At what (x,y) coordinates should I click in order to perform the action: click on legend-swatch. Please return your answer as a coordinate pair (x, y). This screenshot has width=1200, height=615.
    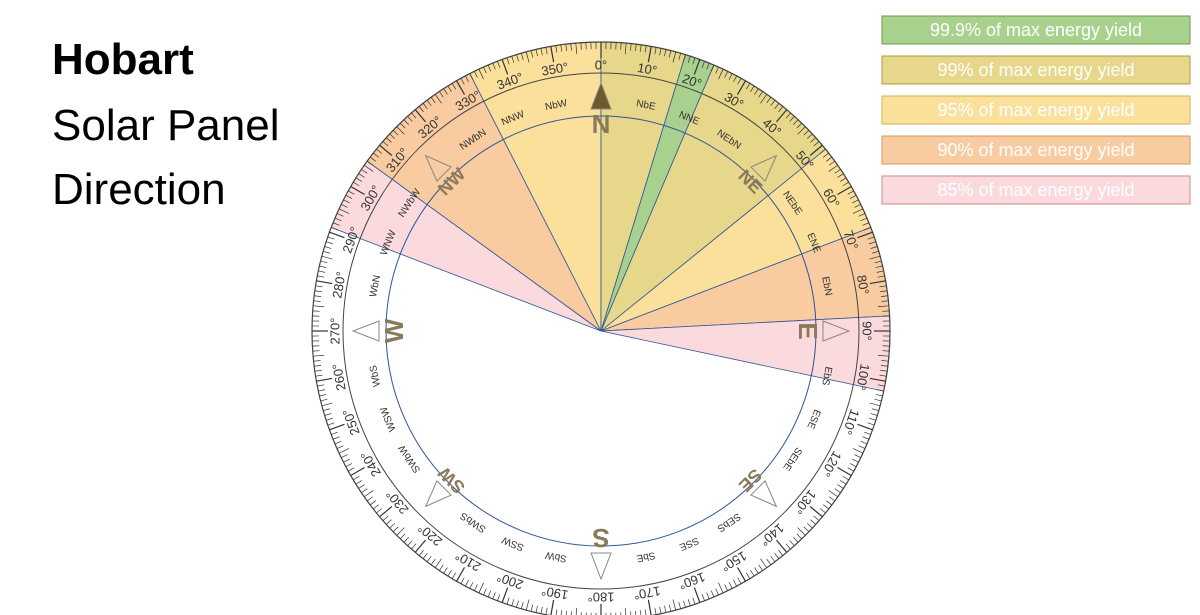
    Looking at the image, I should click on (1036, 110).